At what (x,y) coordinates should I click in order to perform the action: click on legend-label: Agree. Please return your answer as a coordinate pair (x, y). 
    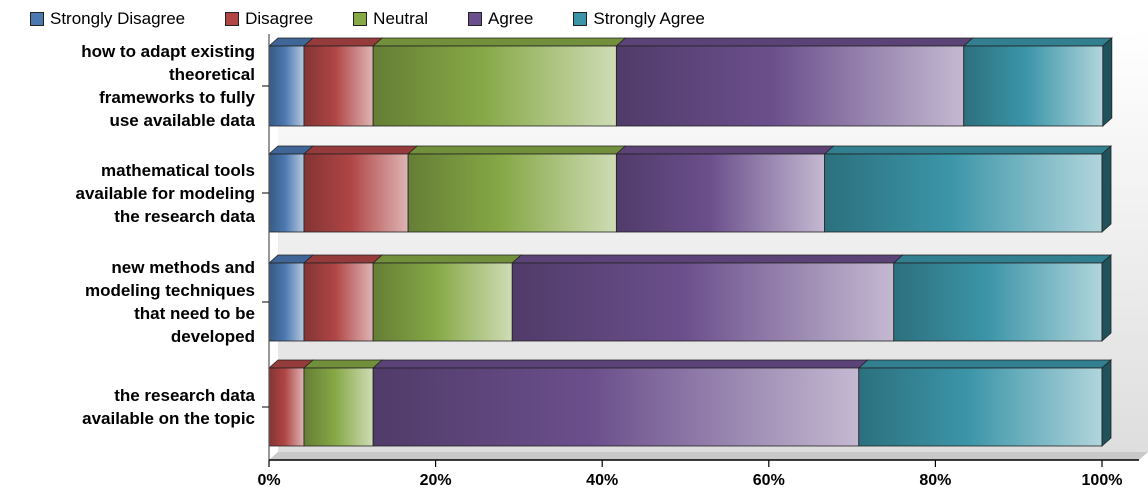
    Looking at the image, I should click on (510, 18).